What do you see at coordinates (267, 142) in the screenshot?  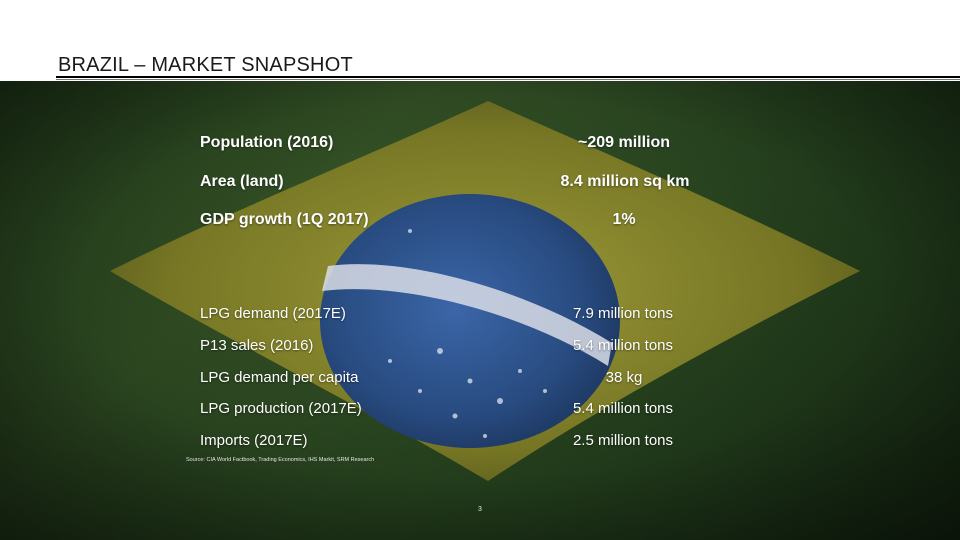 I see `stat-label: Population (2016)` at bounding box center [267, 142].